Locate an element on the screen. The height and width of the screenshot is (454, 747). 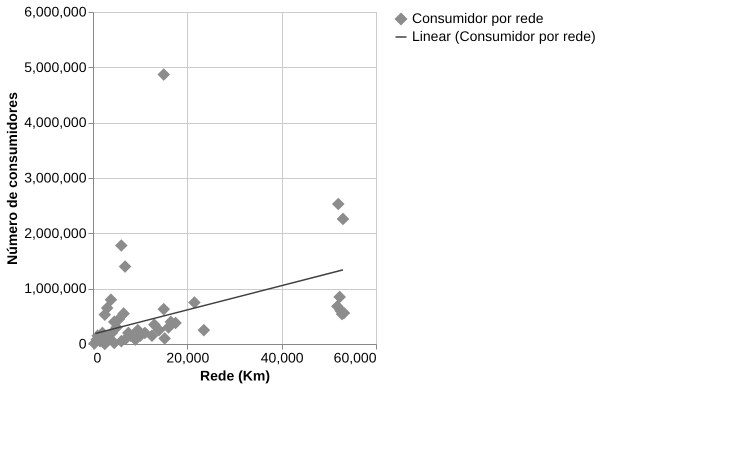
x-tick-label: 60,000 is located at coordinates (355, 358).